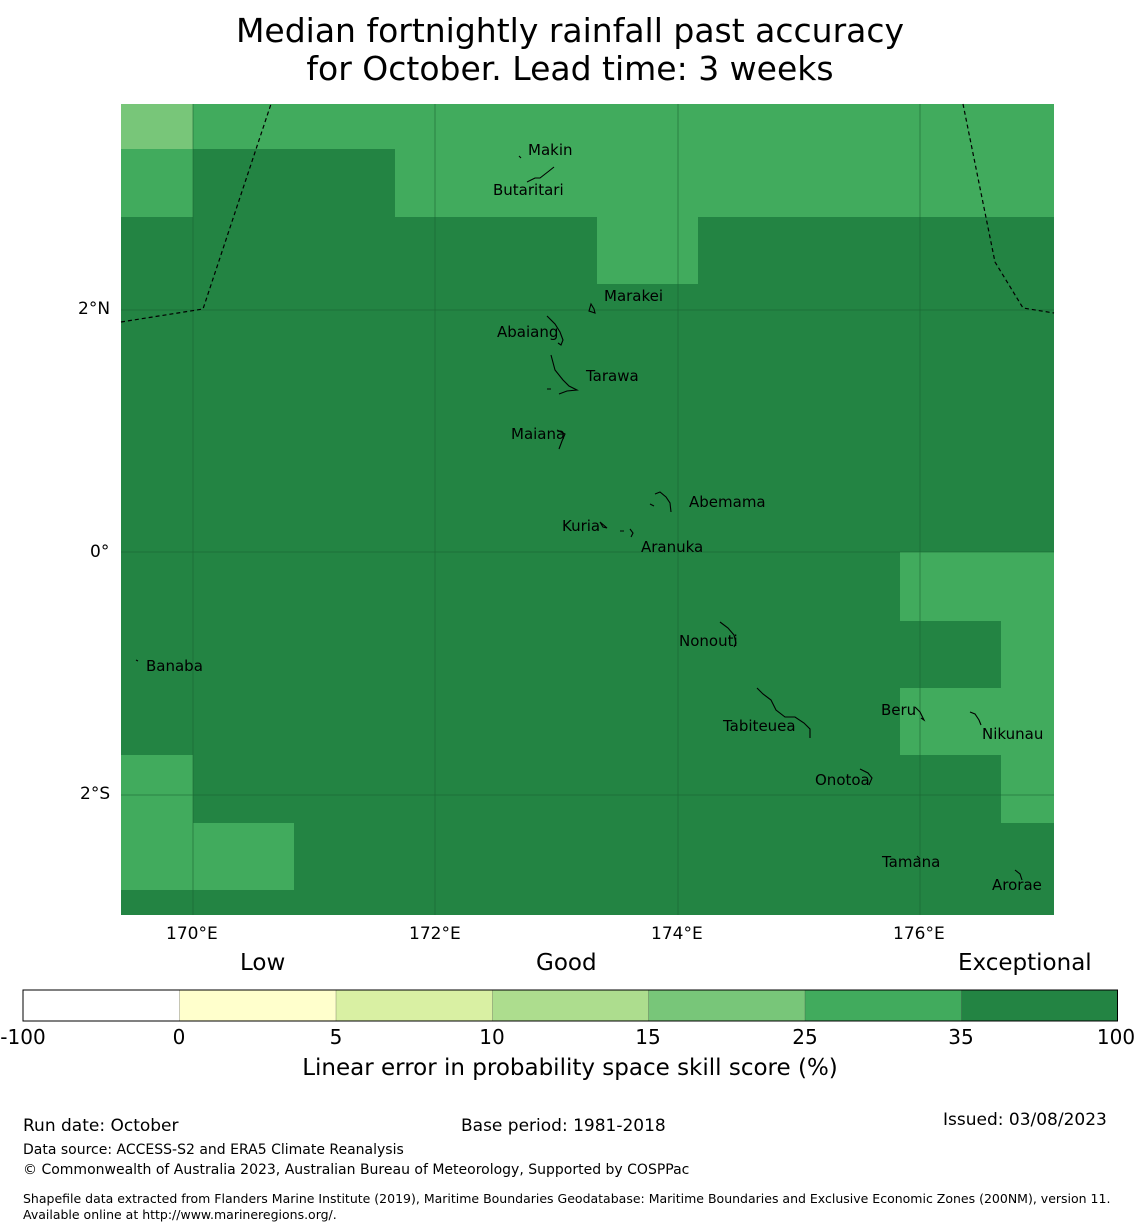 The image size is (1140, 1230). What do you see at coordinates (520, 157) in the screenshot?
I see `island-shape-makin` at bounding box center [520, 157].